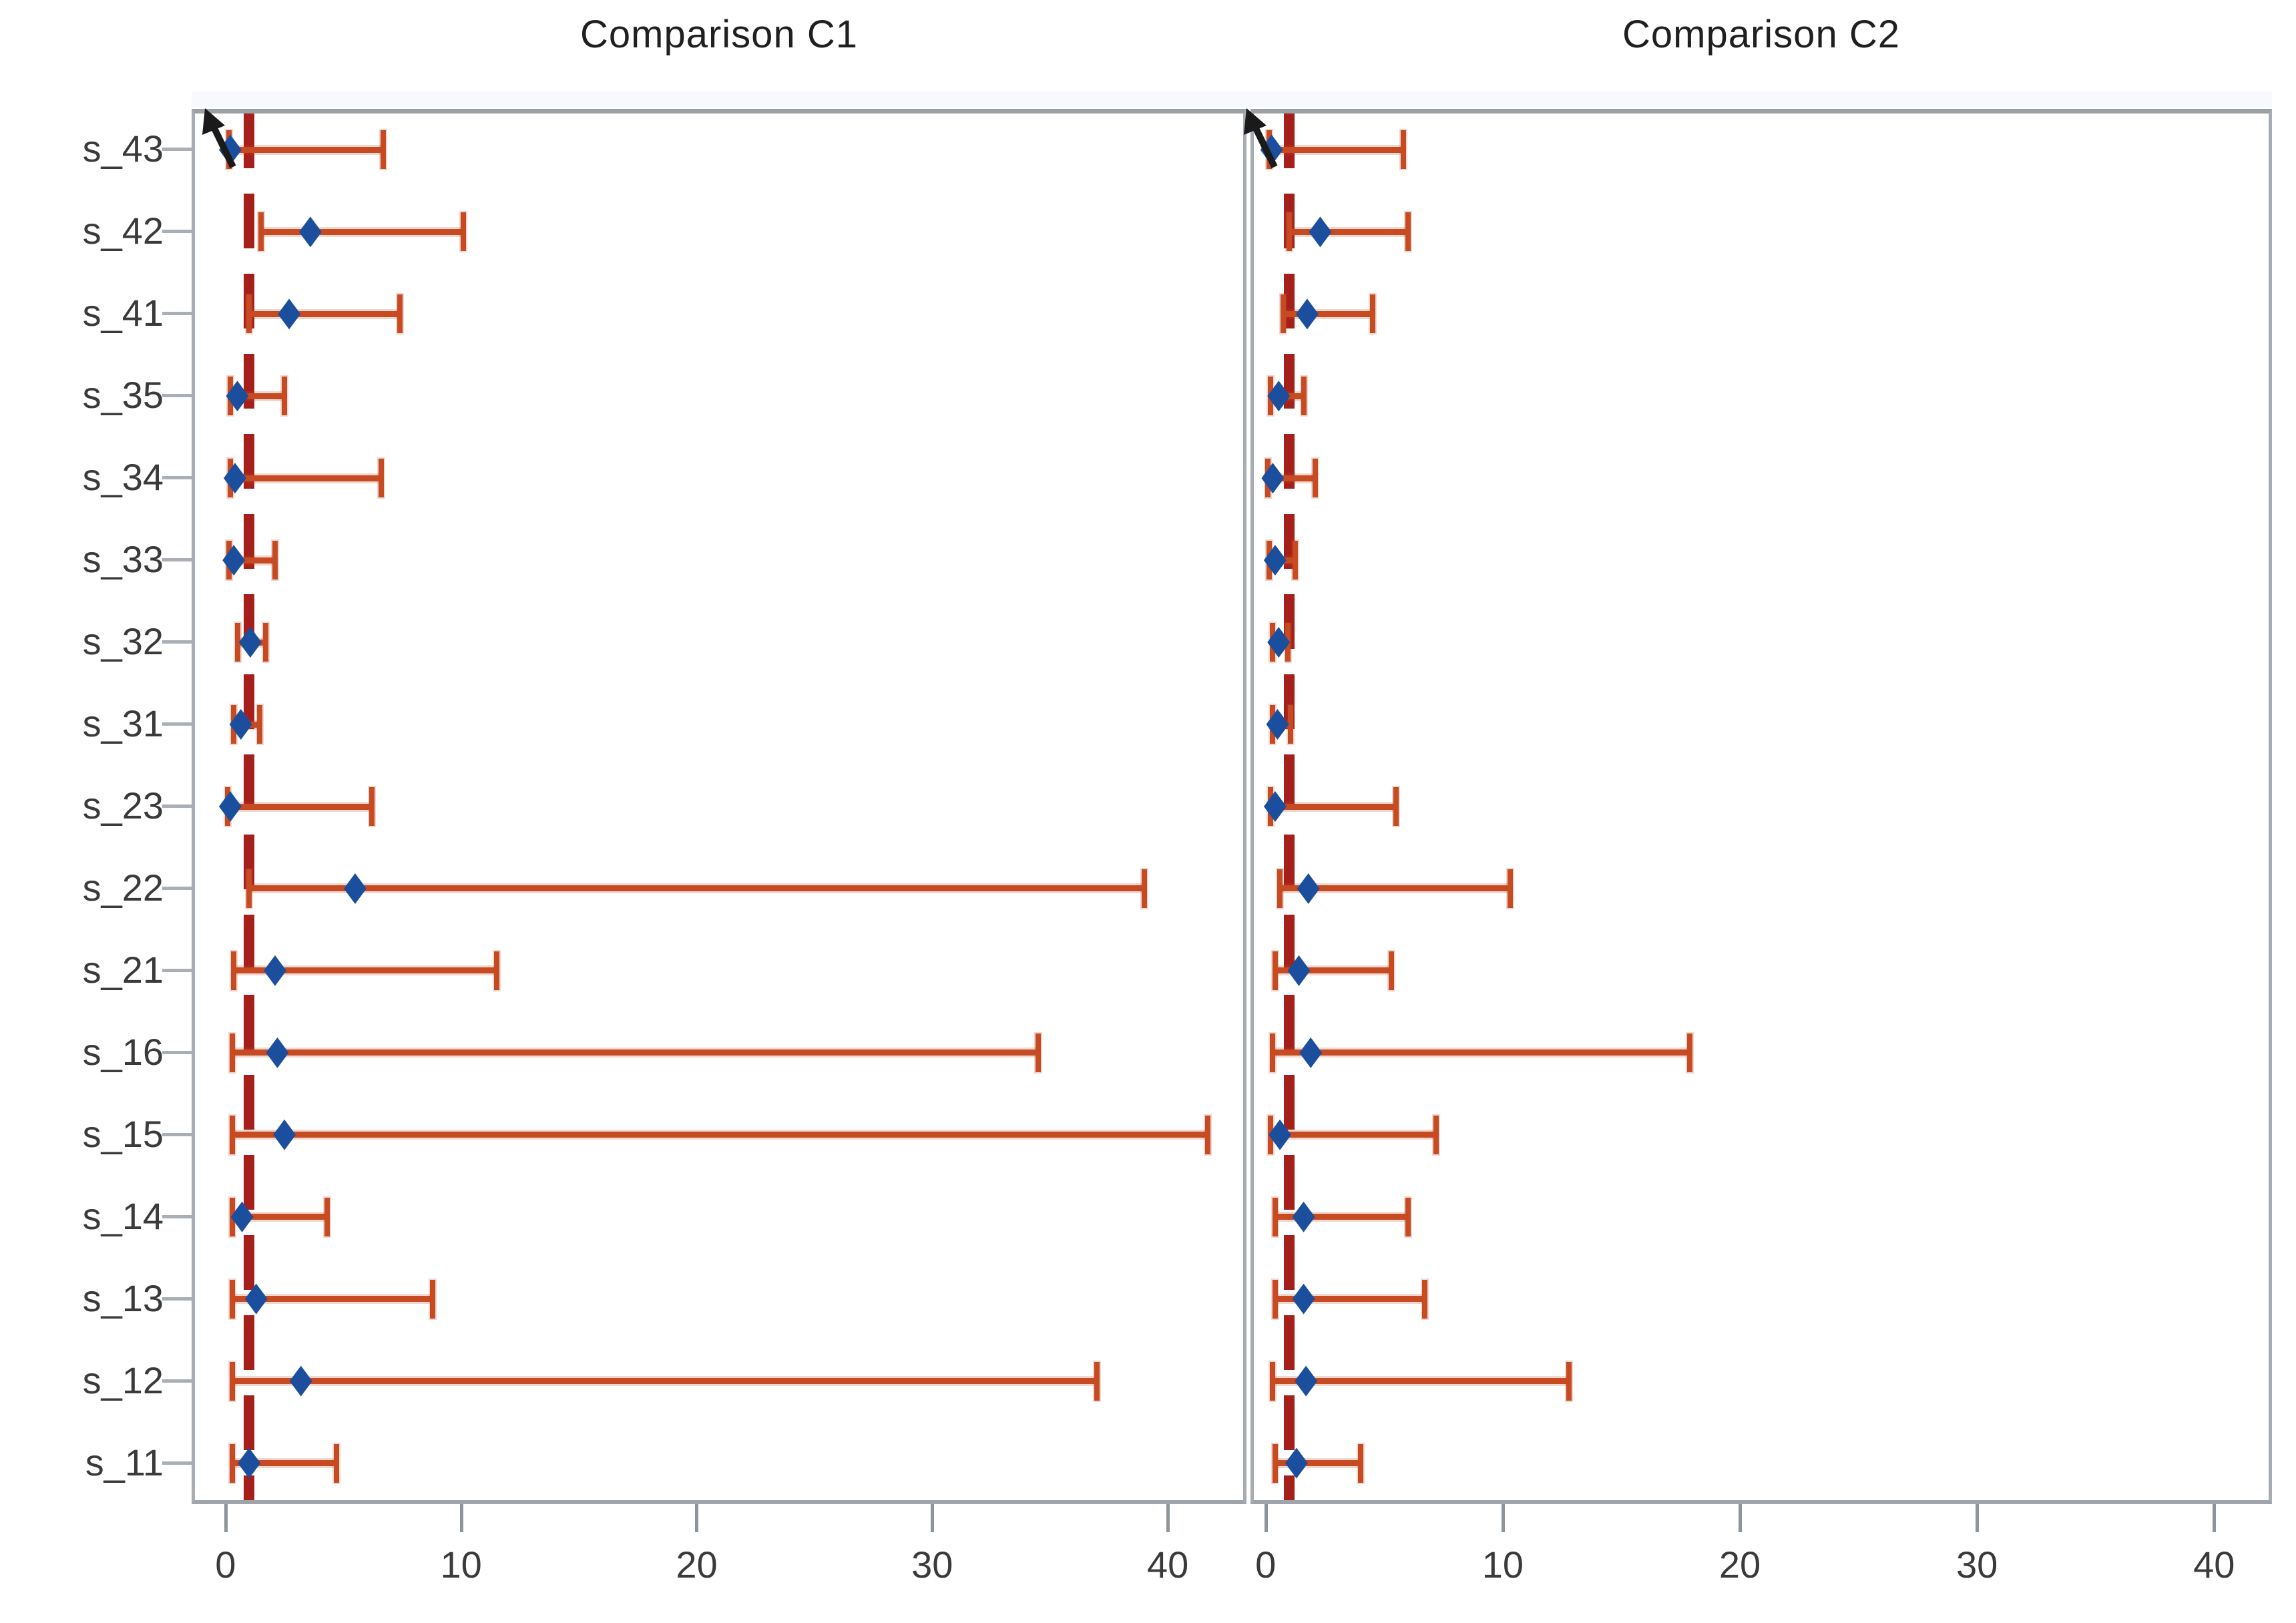  What do you see at coordinates (124, 1462) in the screenshot?
I see `y-tick-label: s_11` at bounding box center [124, 1462].